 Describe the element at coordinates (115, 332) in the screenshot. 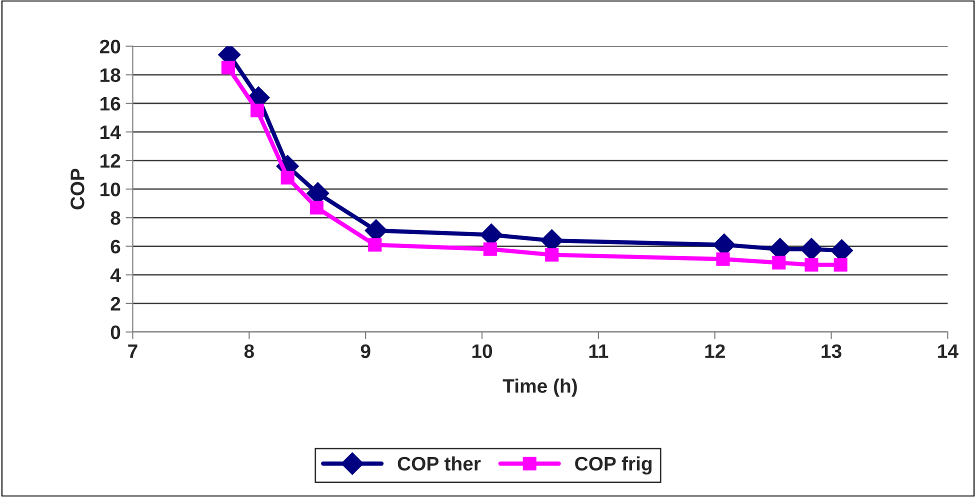

I see `y-tick-label: 0` at that location.